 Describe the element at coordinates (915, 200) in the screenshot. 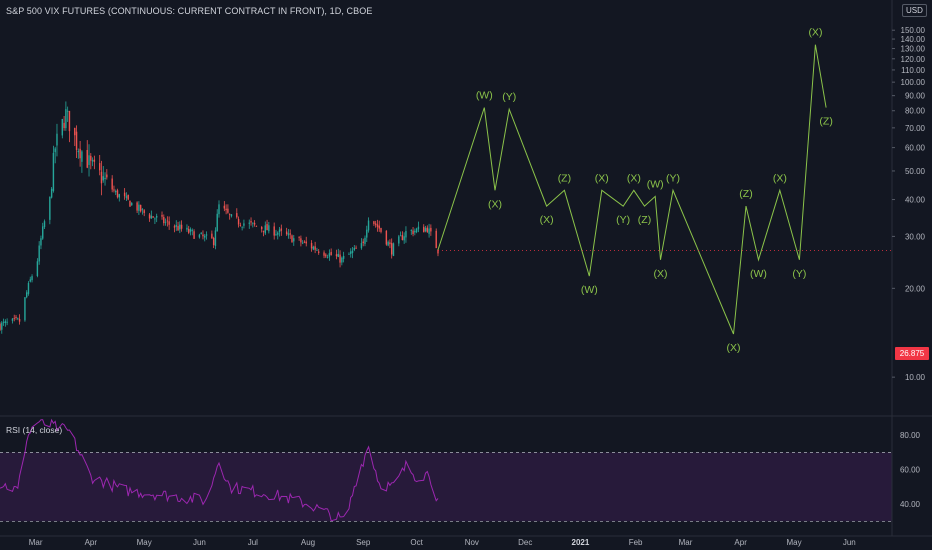

I see `y-tick-label: 40.00` at that location.